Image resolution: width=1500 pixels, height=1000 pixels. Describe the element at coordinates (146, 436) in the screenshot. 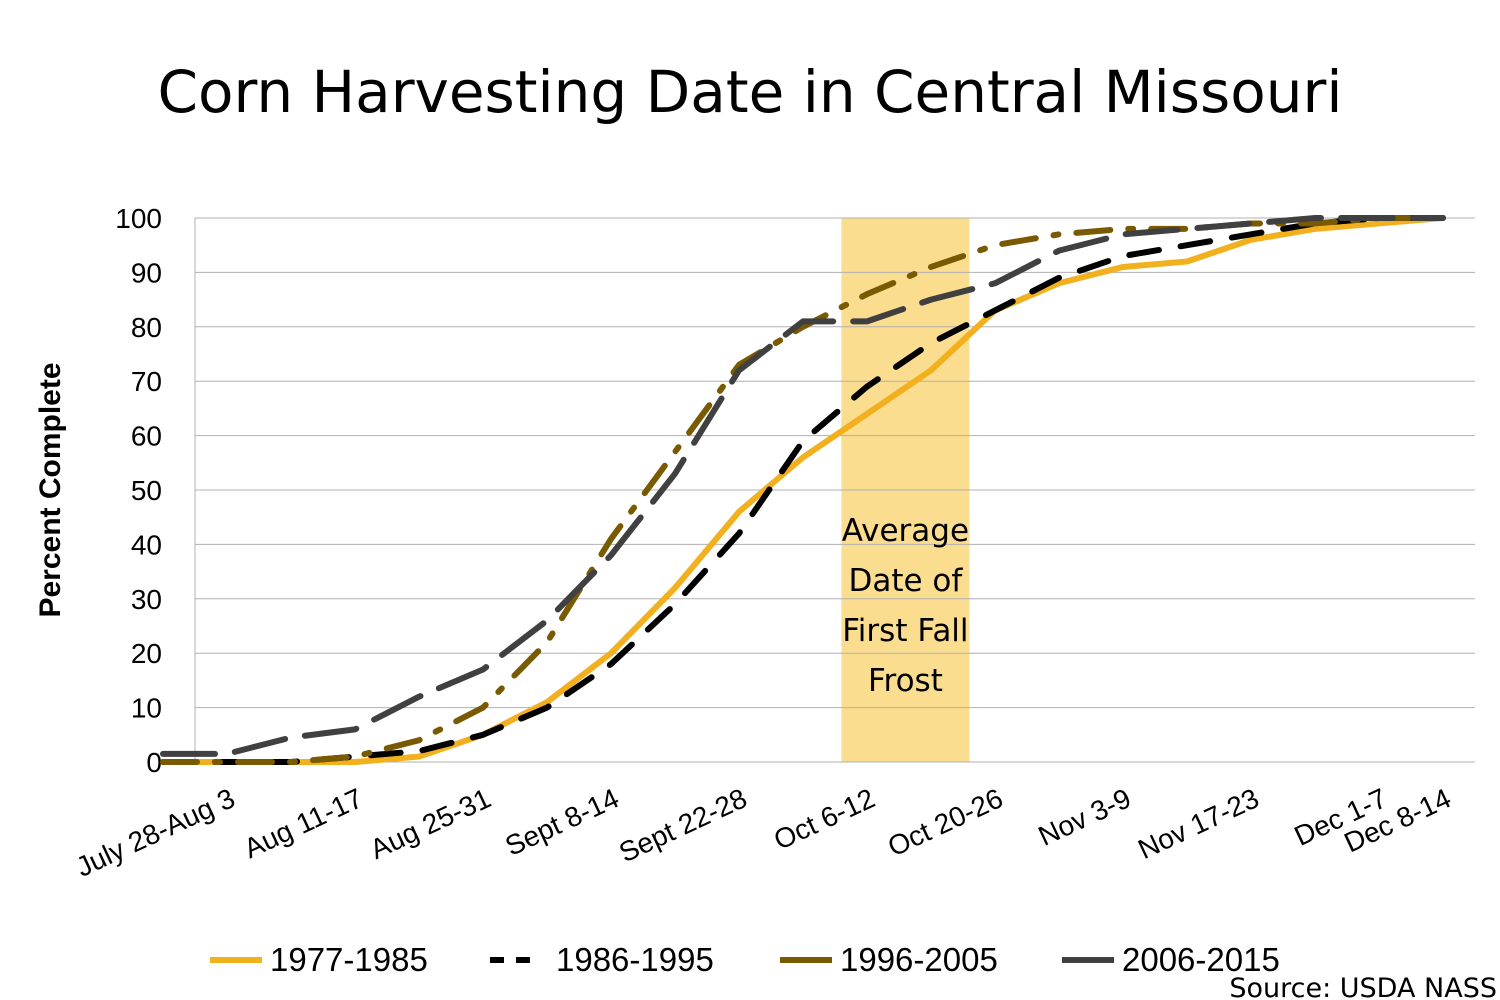

I see `y-tick-label: 60` at that location.